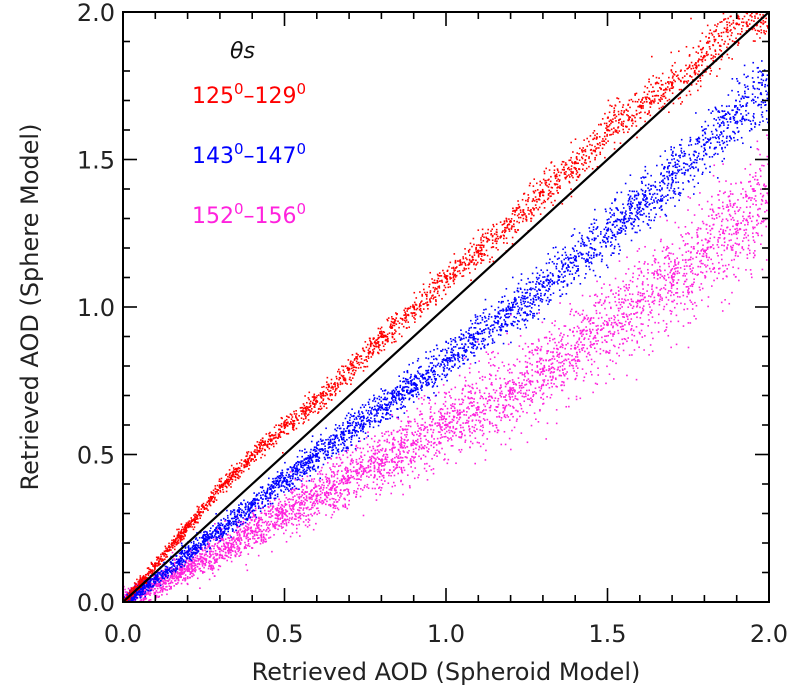 This screenshot has height=693, width=799. I want to click on data-point, so click(672, 277).